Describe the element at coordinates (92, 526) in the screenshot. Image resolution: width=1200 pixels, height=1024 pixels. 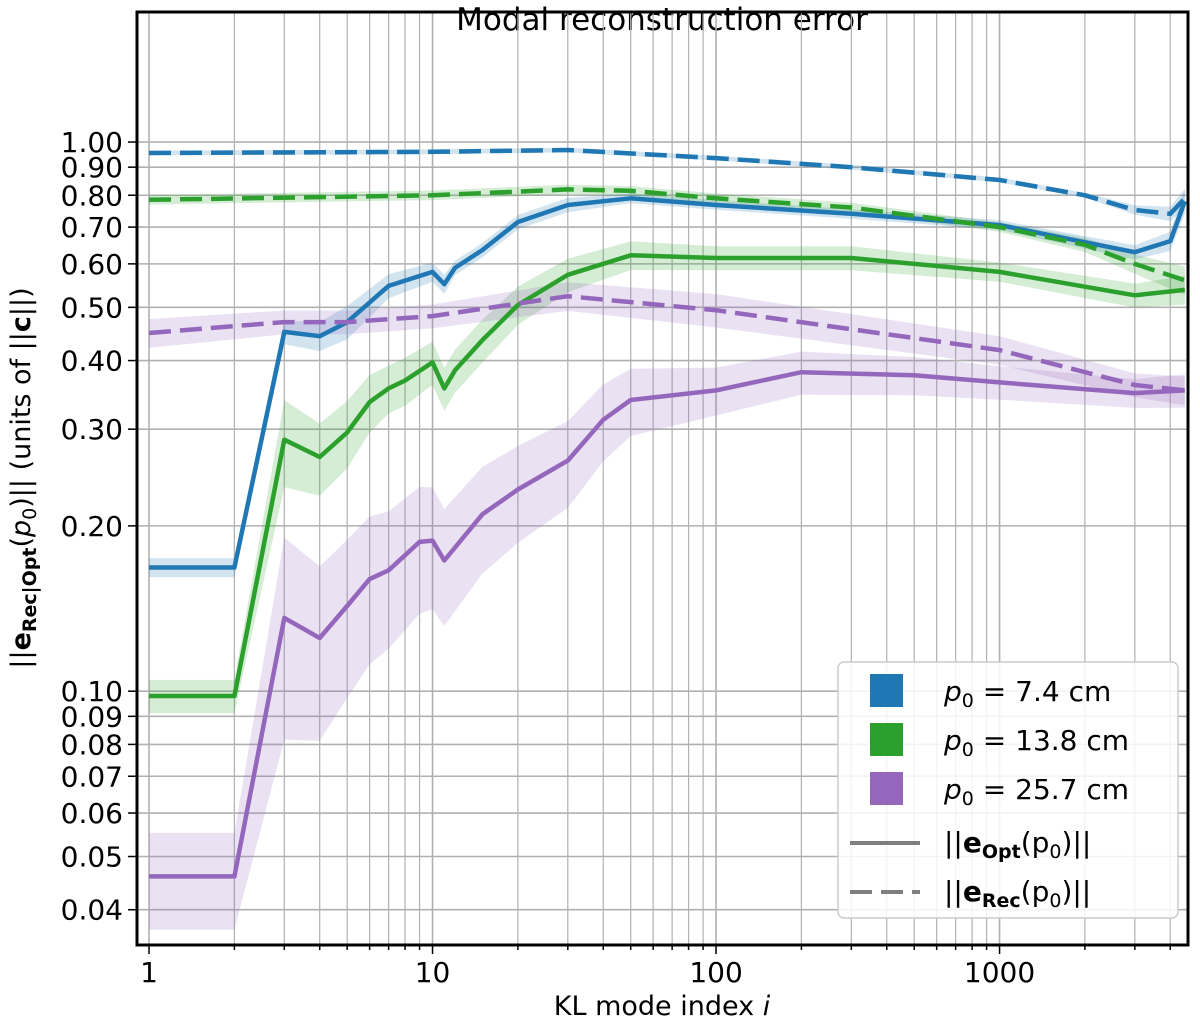
I see `y-tick-label: 0.20` at that location.